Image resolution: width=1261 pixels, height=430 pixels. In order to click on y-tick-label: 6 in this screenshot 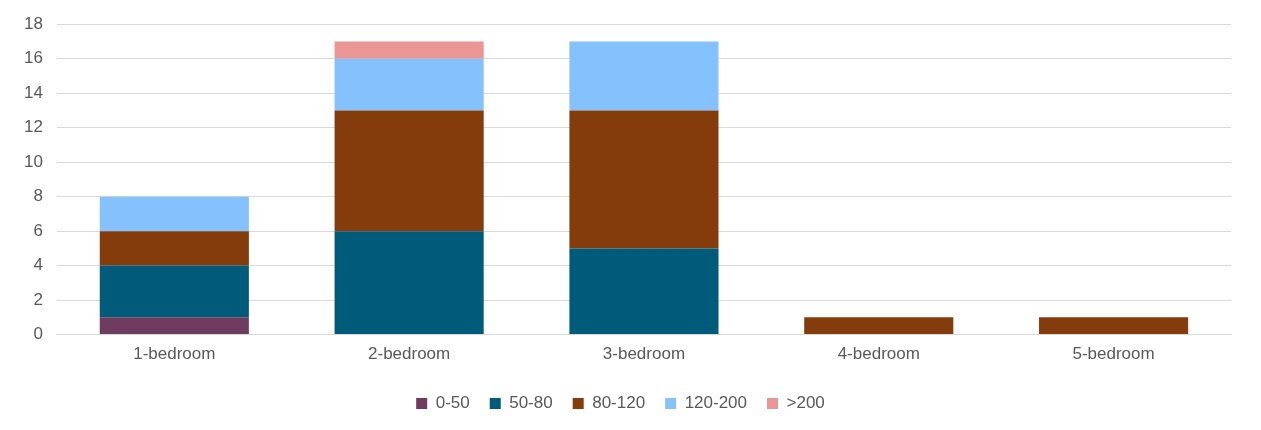, I will do `click(38, 230)`.